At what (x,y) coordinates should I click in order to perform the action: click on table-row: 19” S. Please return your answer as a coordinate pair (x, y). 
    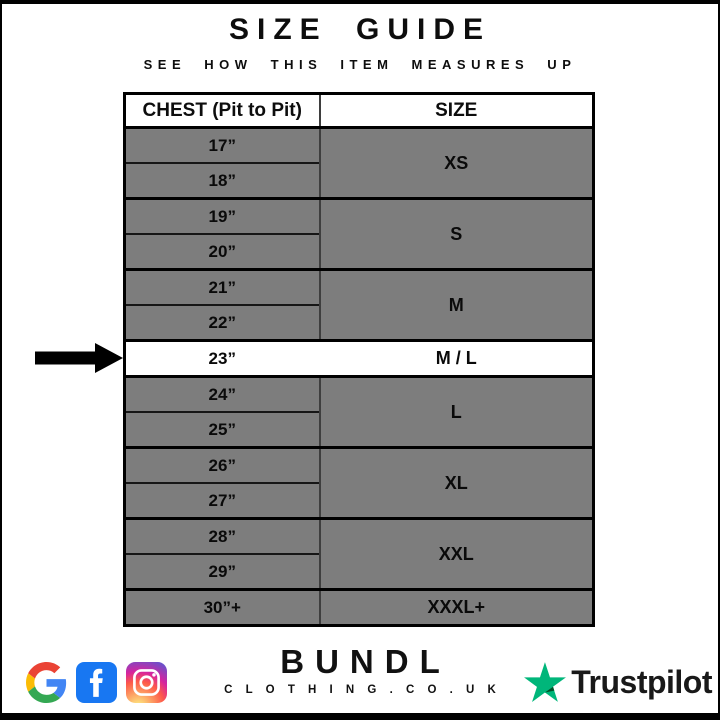
    Looking at the image, I should click on (359, 233).